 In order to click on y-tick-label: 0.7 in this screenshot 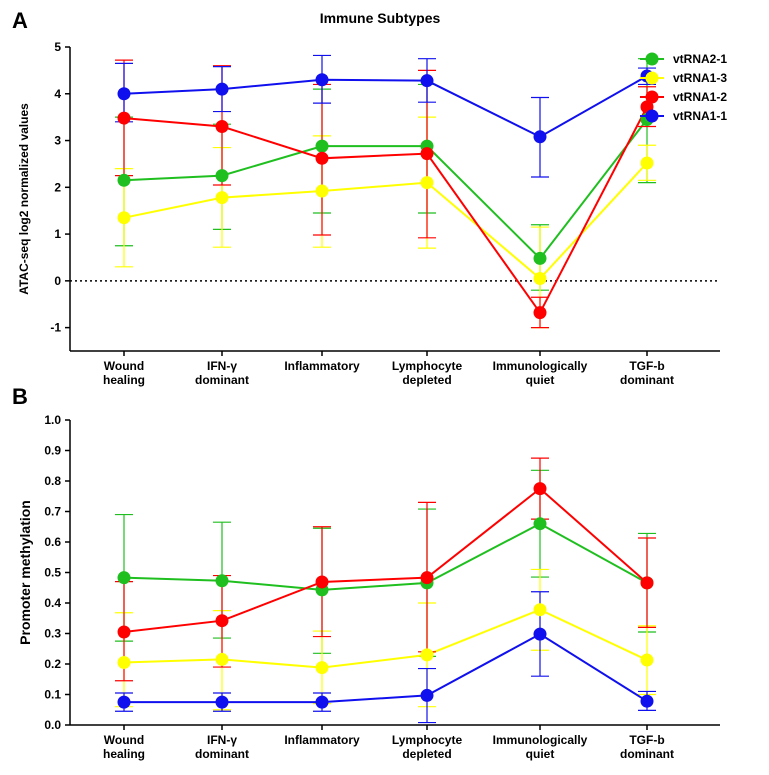, I will do `click(52, 512)`.